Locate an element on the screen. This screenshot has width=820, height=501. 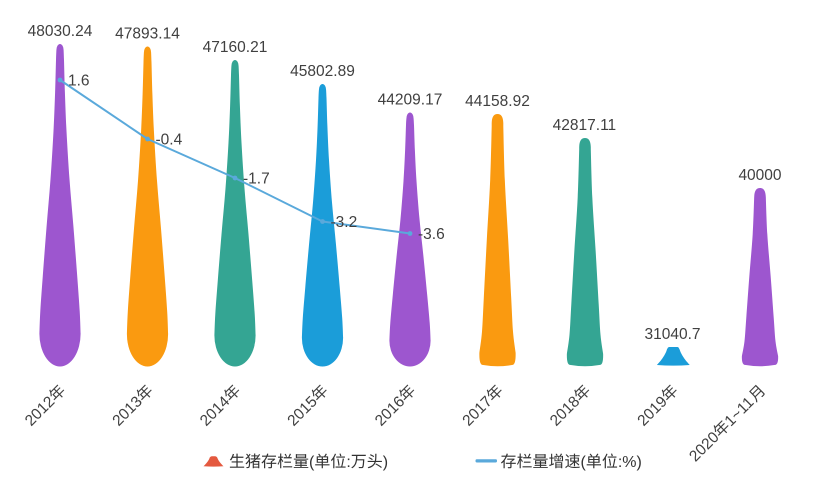
svg-text: 47893.14 is located at coordinates (147, 34).